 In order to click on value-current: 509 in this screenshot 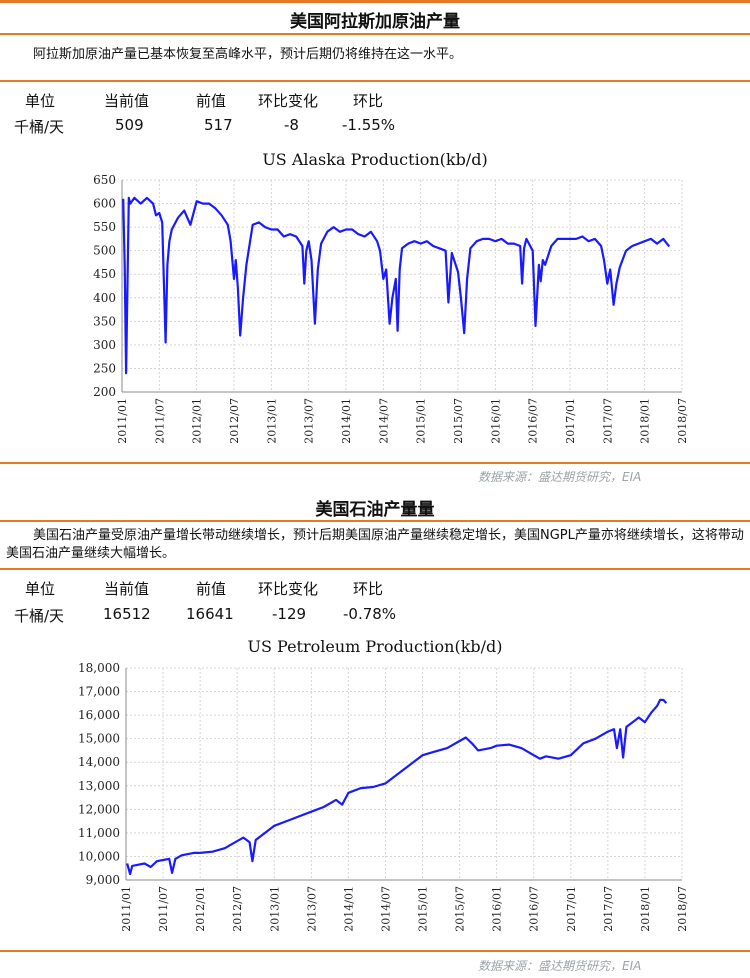, I will do `click(129, 125)`.